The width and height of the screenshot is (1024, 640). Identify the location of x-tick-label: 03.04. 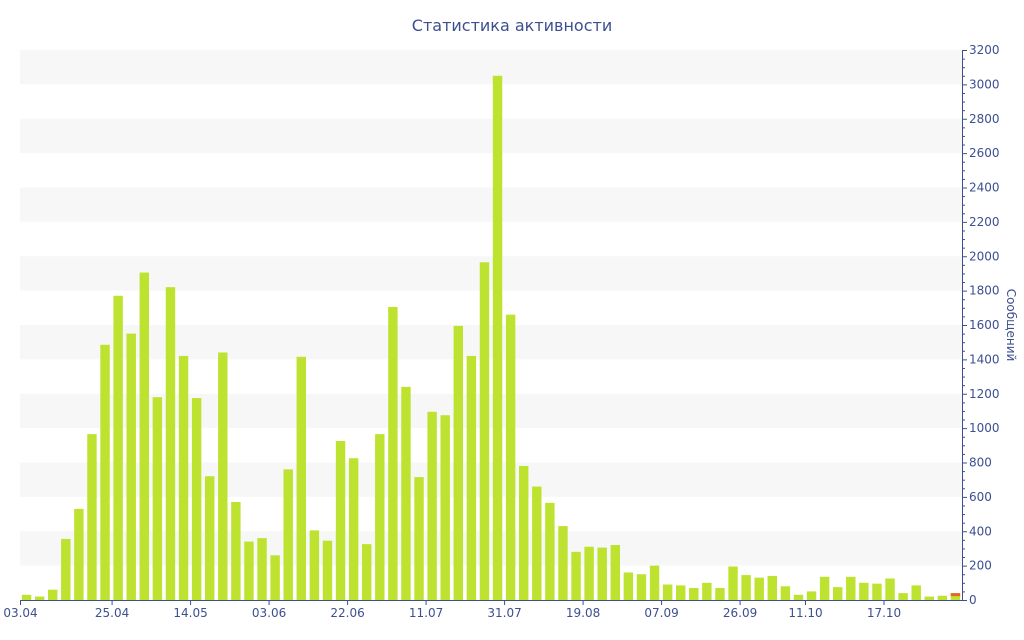
(20, 613).